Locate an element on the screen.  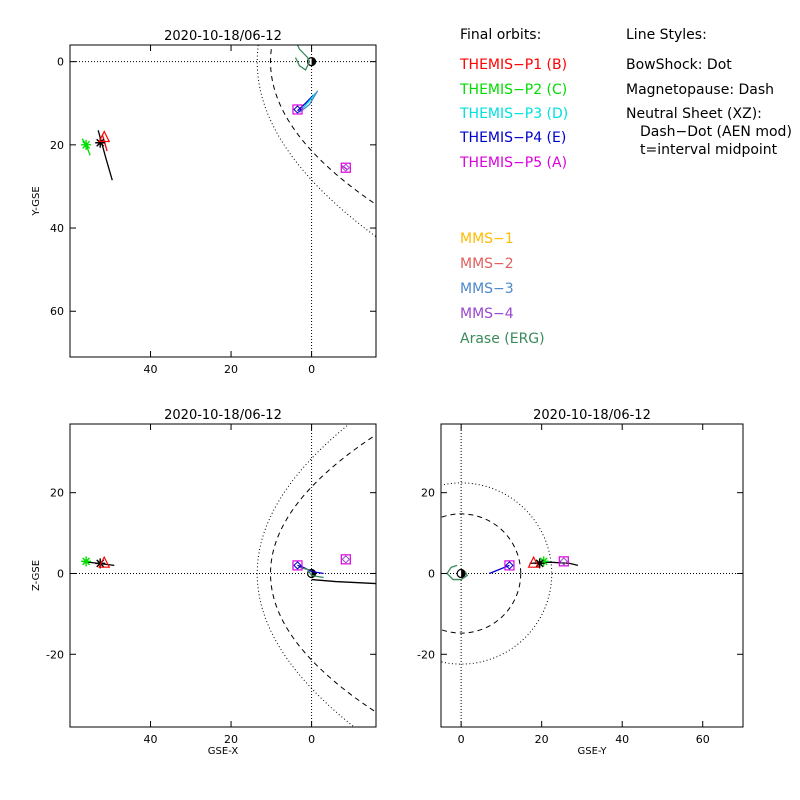
y-tick-label: 60 is located at coordinates (57, 311).